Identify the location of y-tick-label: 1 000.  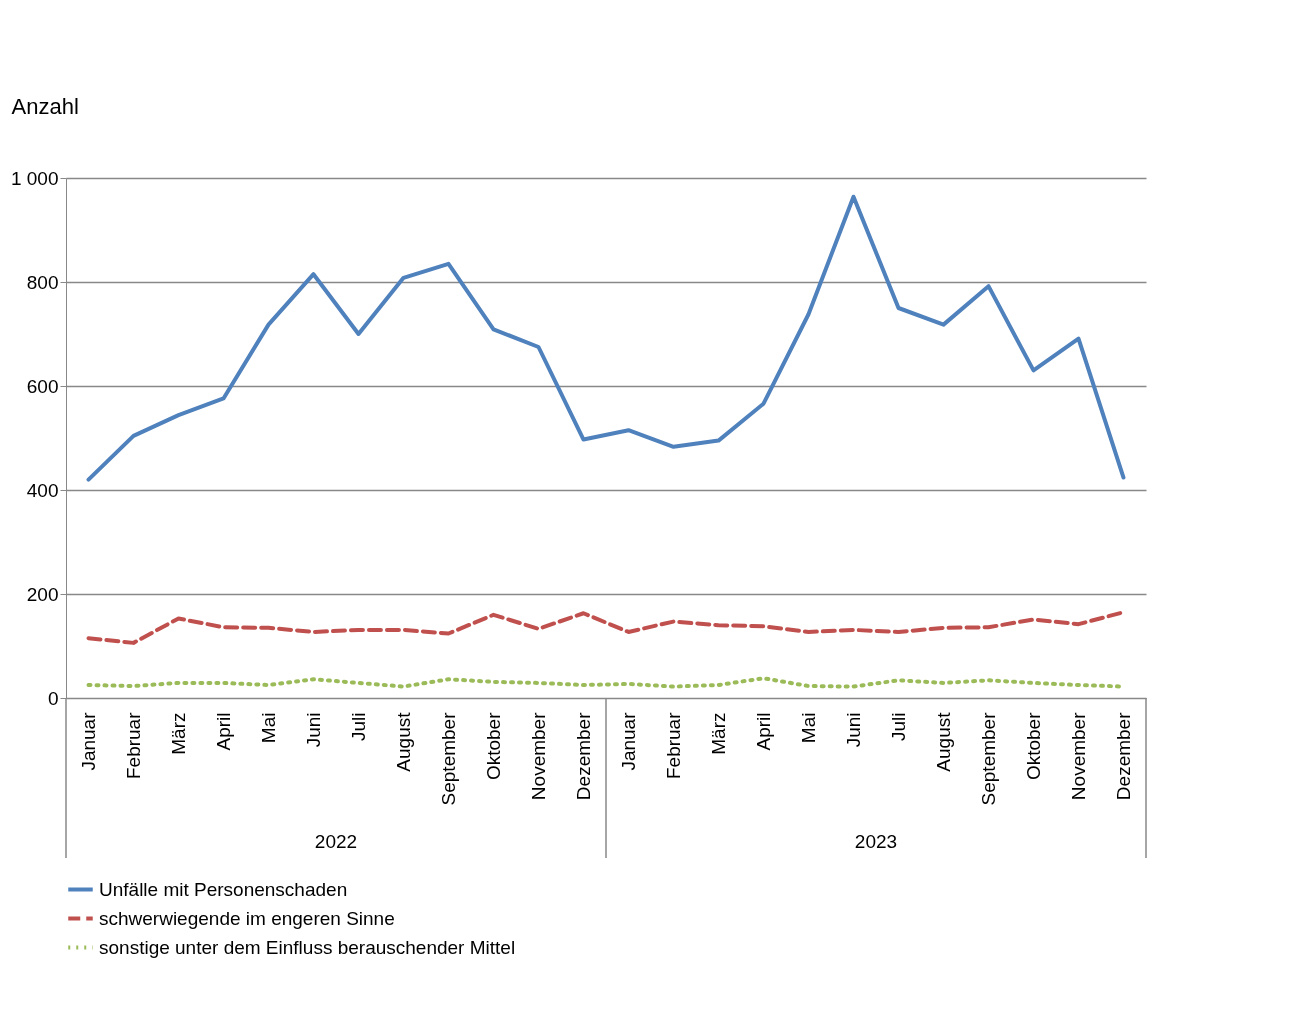
(34, 178).